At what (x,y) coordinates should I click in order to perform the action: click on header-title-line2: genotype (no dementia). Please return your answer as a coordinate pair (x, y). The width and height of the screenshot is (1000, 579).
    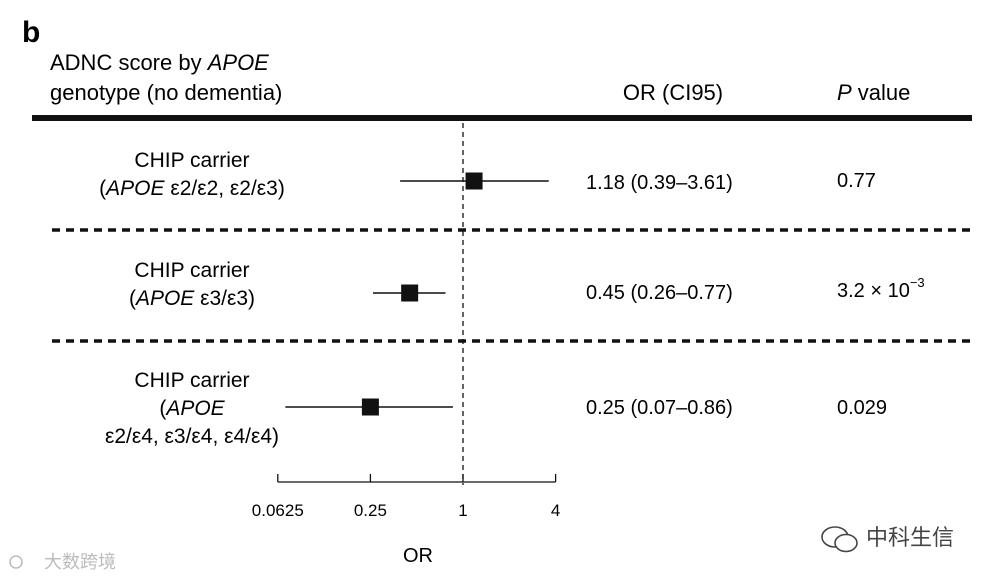
    Looking at the image, I should click on (166, 92).